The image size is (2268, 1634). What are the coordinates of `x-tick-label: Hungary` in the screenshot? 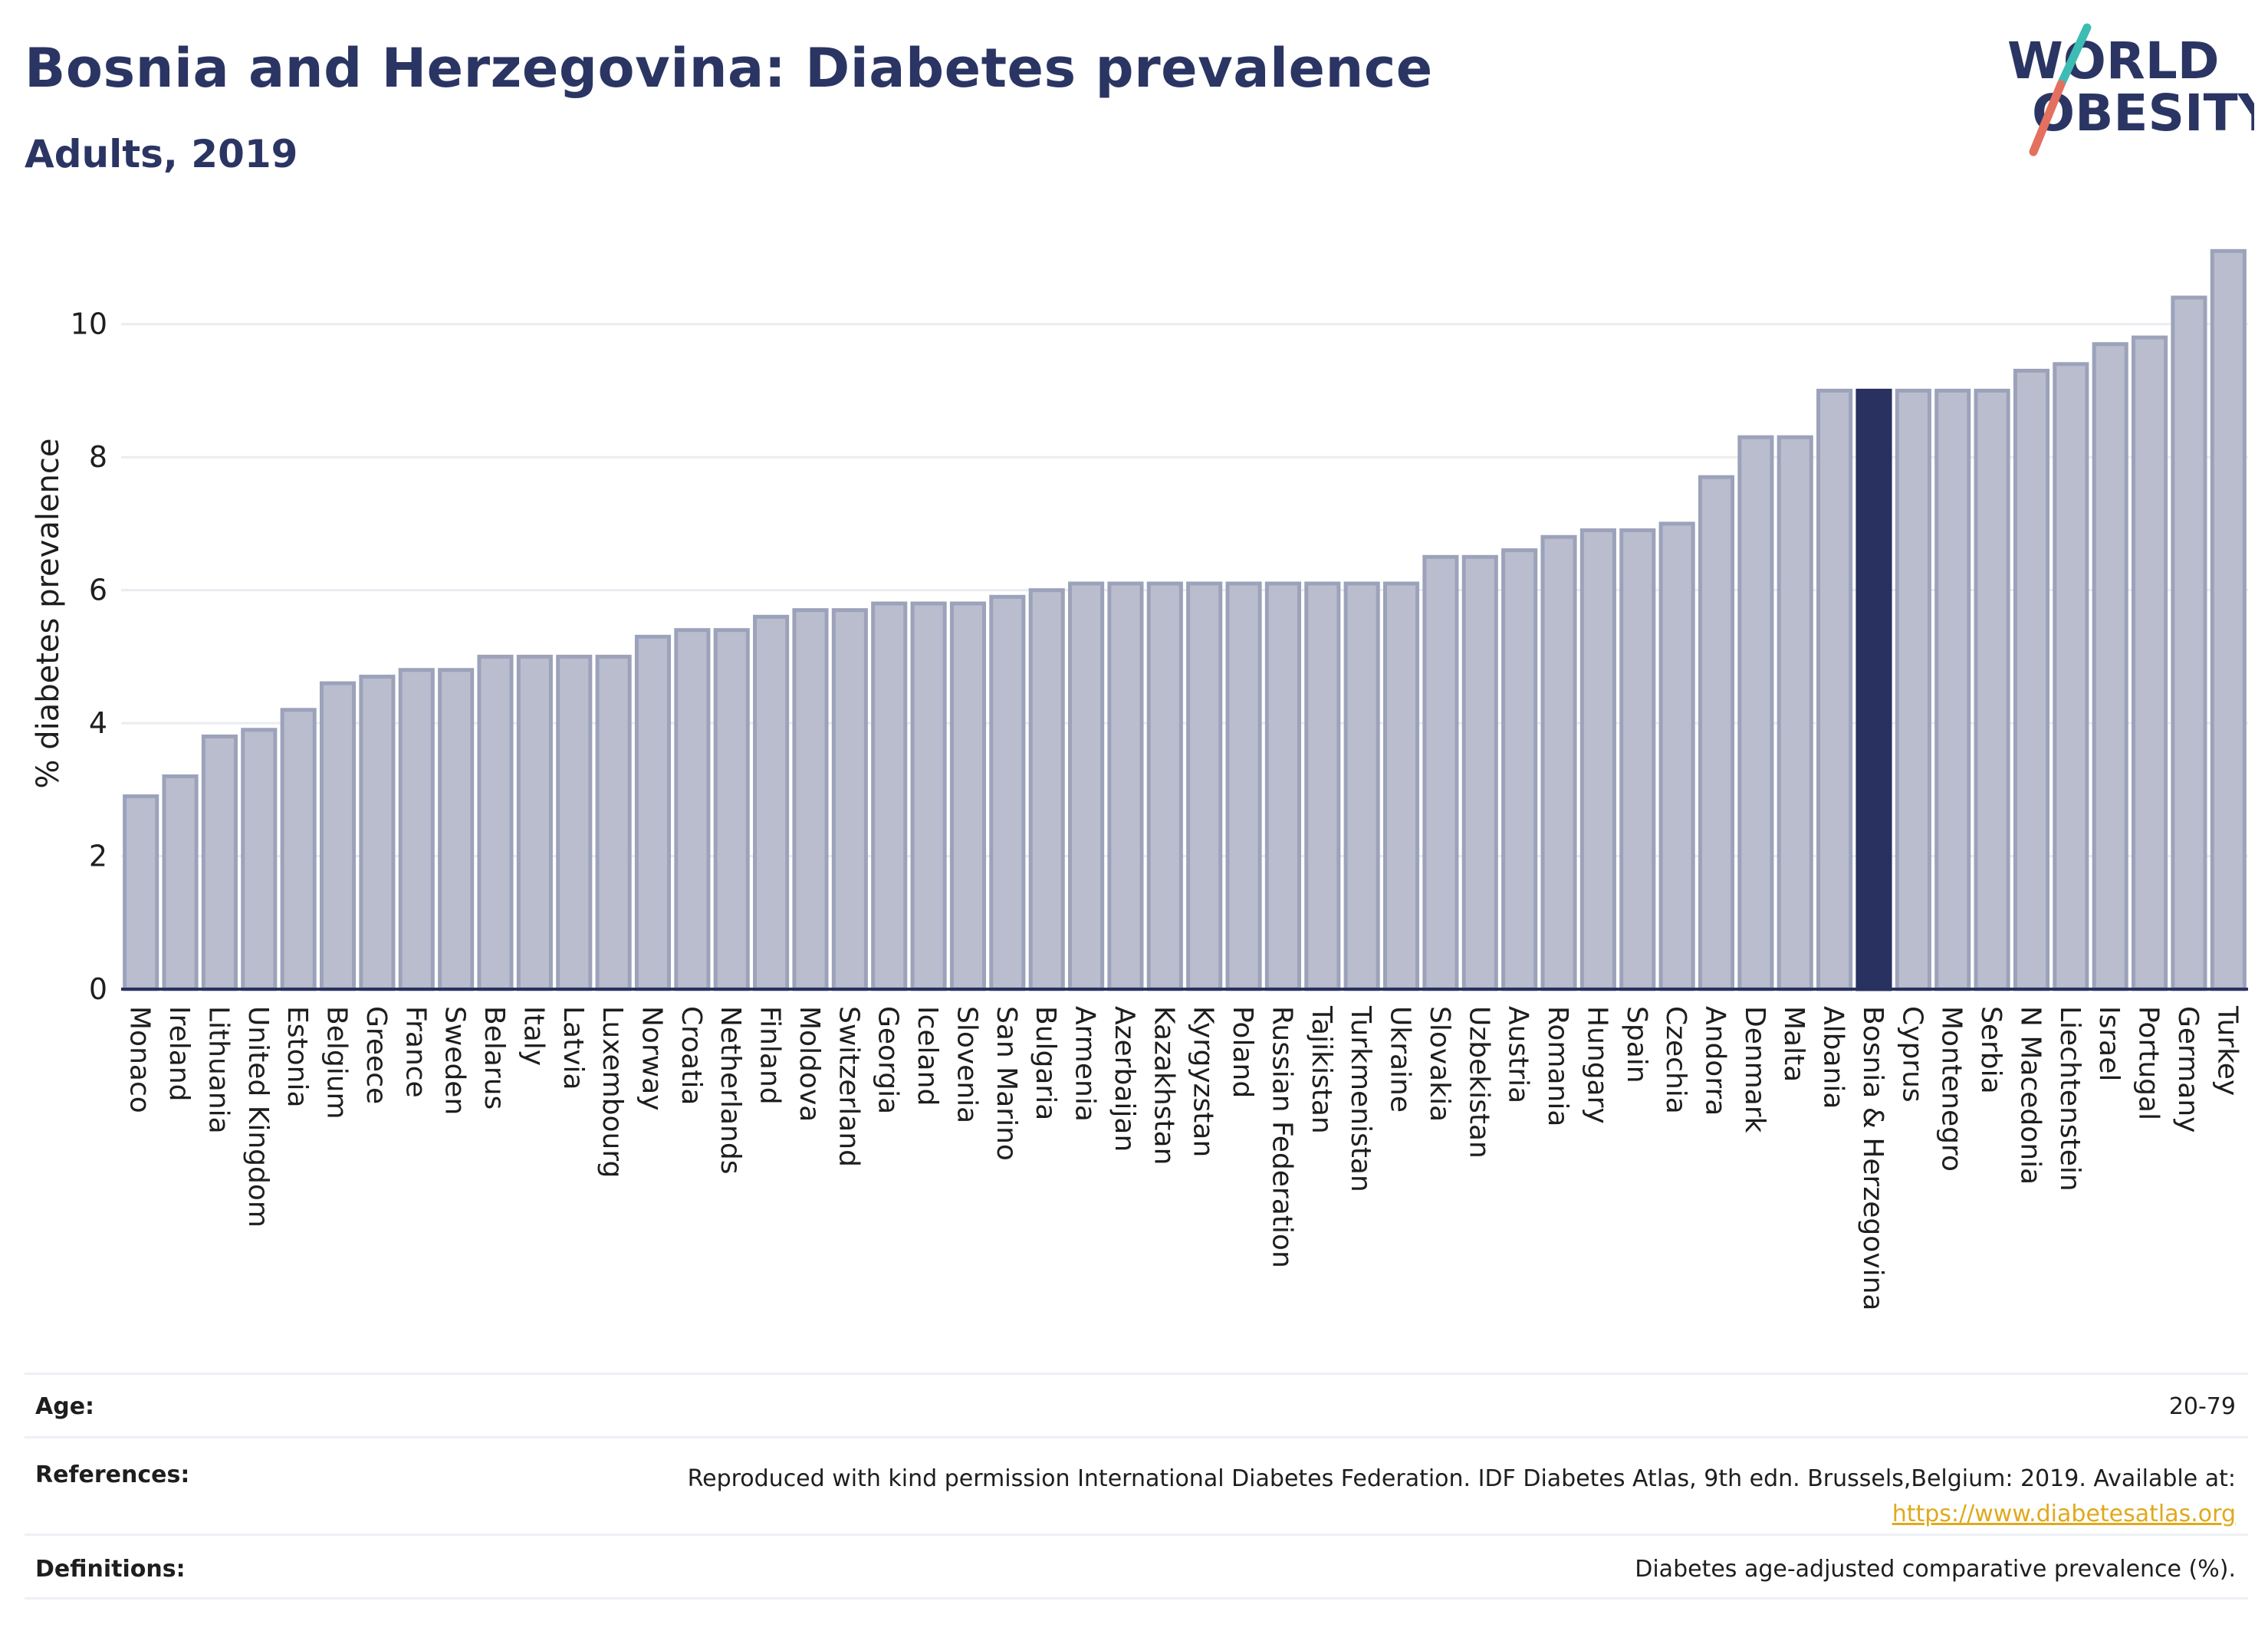 It's located at (1596, 1065).